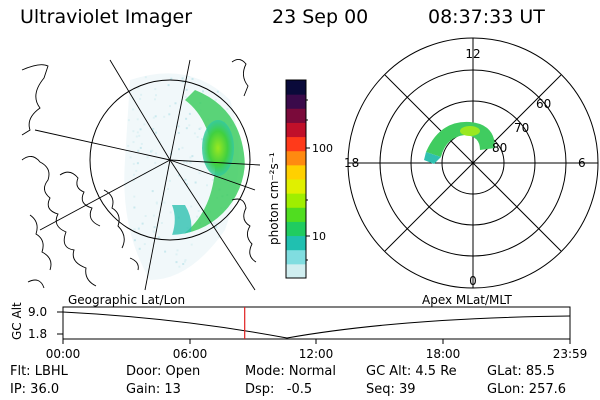 This screenshot has height=400, width=600. What do you see at coordinates (411, 371) in the screenshot?
I see `info-gc-alt: GC Alt: 4.5 Re` at bounding box center [411, 371].